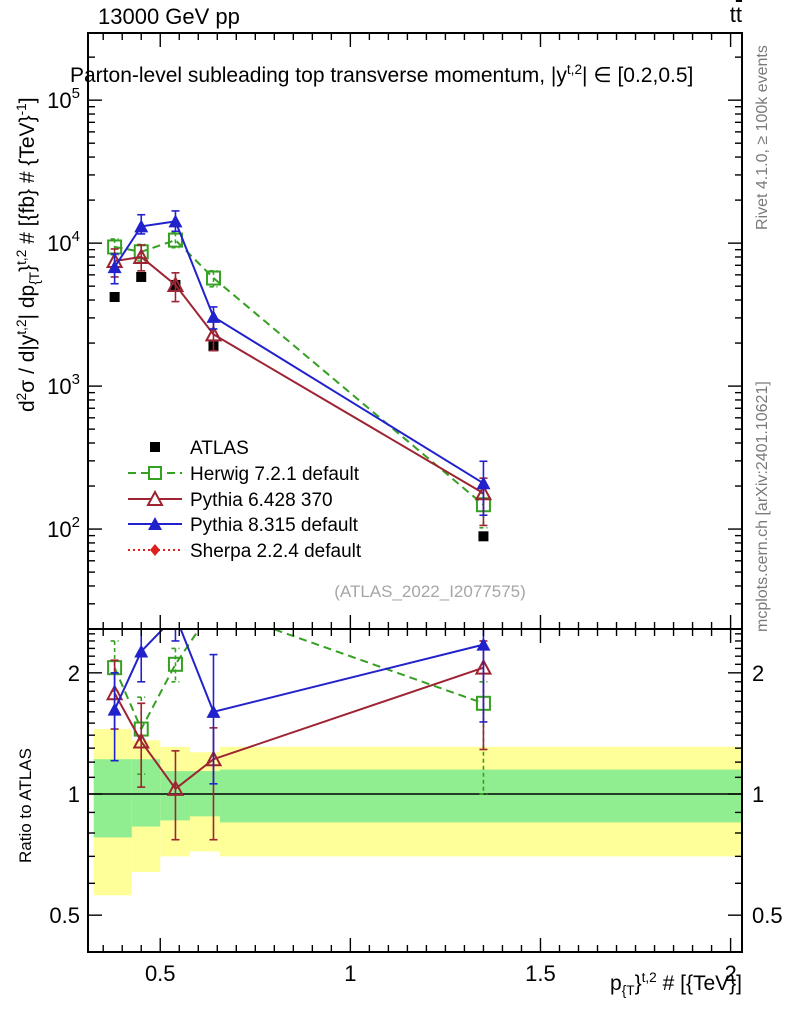 The width and height of the screenshot is (786, 1024). What do you see at coordinates (63, 385) in the screenshot?
I see `axis-tick-label: 10³` at bounding box center [63, 385].